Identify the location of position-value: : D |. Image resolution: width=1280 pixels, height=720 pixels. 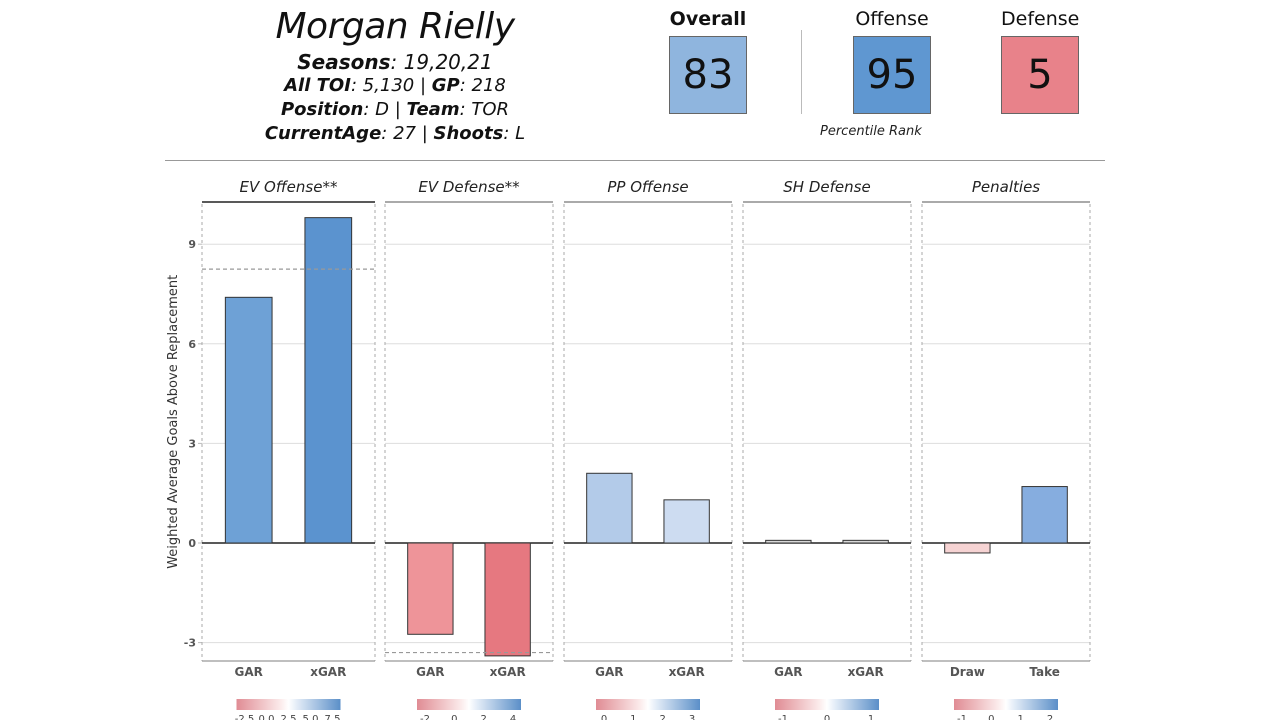
(385, 109).